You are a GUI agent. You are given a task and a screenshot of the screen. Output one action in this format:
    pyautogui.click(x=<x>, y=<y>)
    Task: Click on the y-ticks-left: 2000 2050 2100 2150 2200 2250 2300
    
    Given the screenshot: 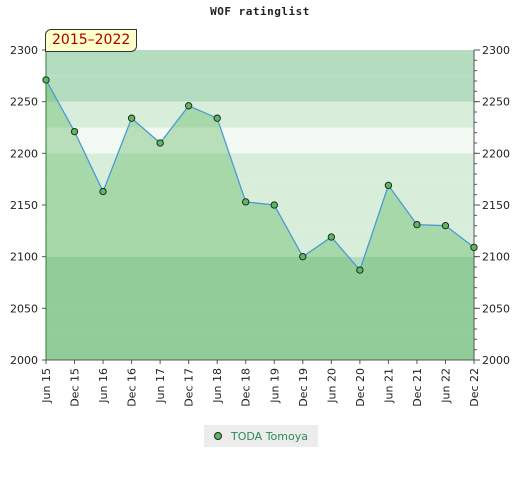 What is the action you would take?
    pyautogui.click(x=28, y=205)
    